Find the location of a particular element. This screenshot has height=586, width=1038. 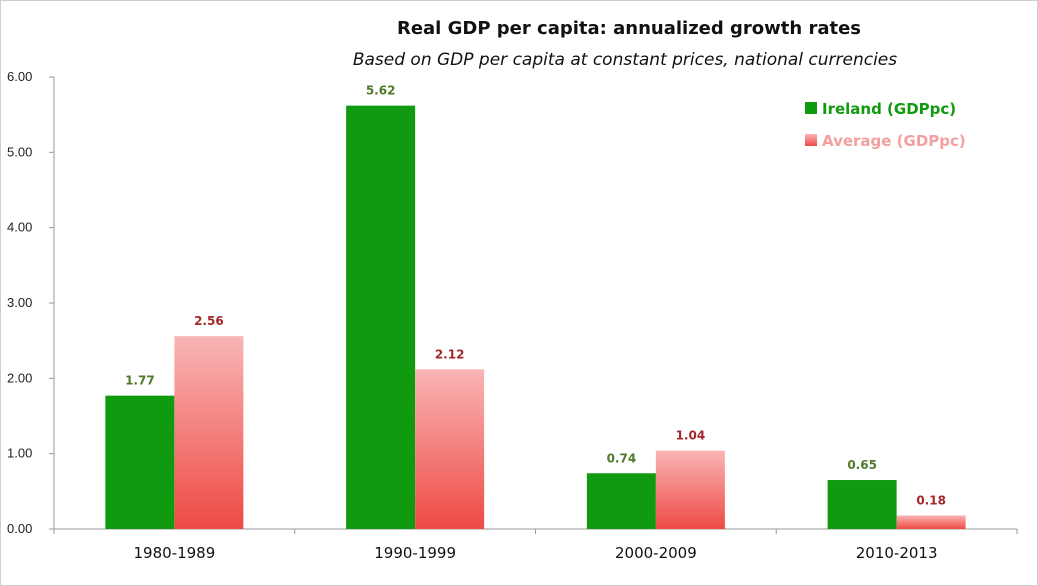

y-tick-label: 3.00 is located at coordinates (19, 302).